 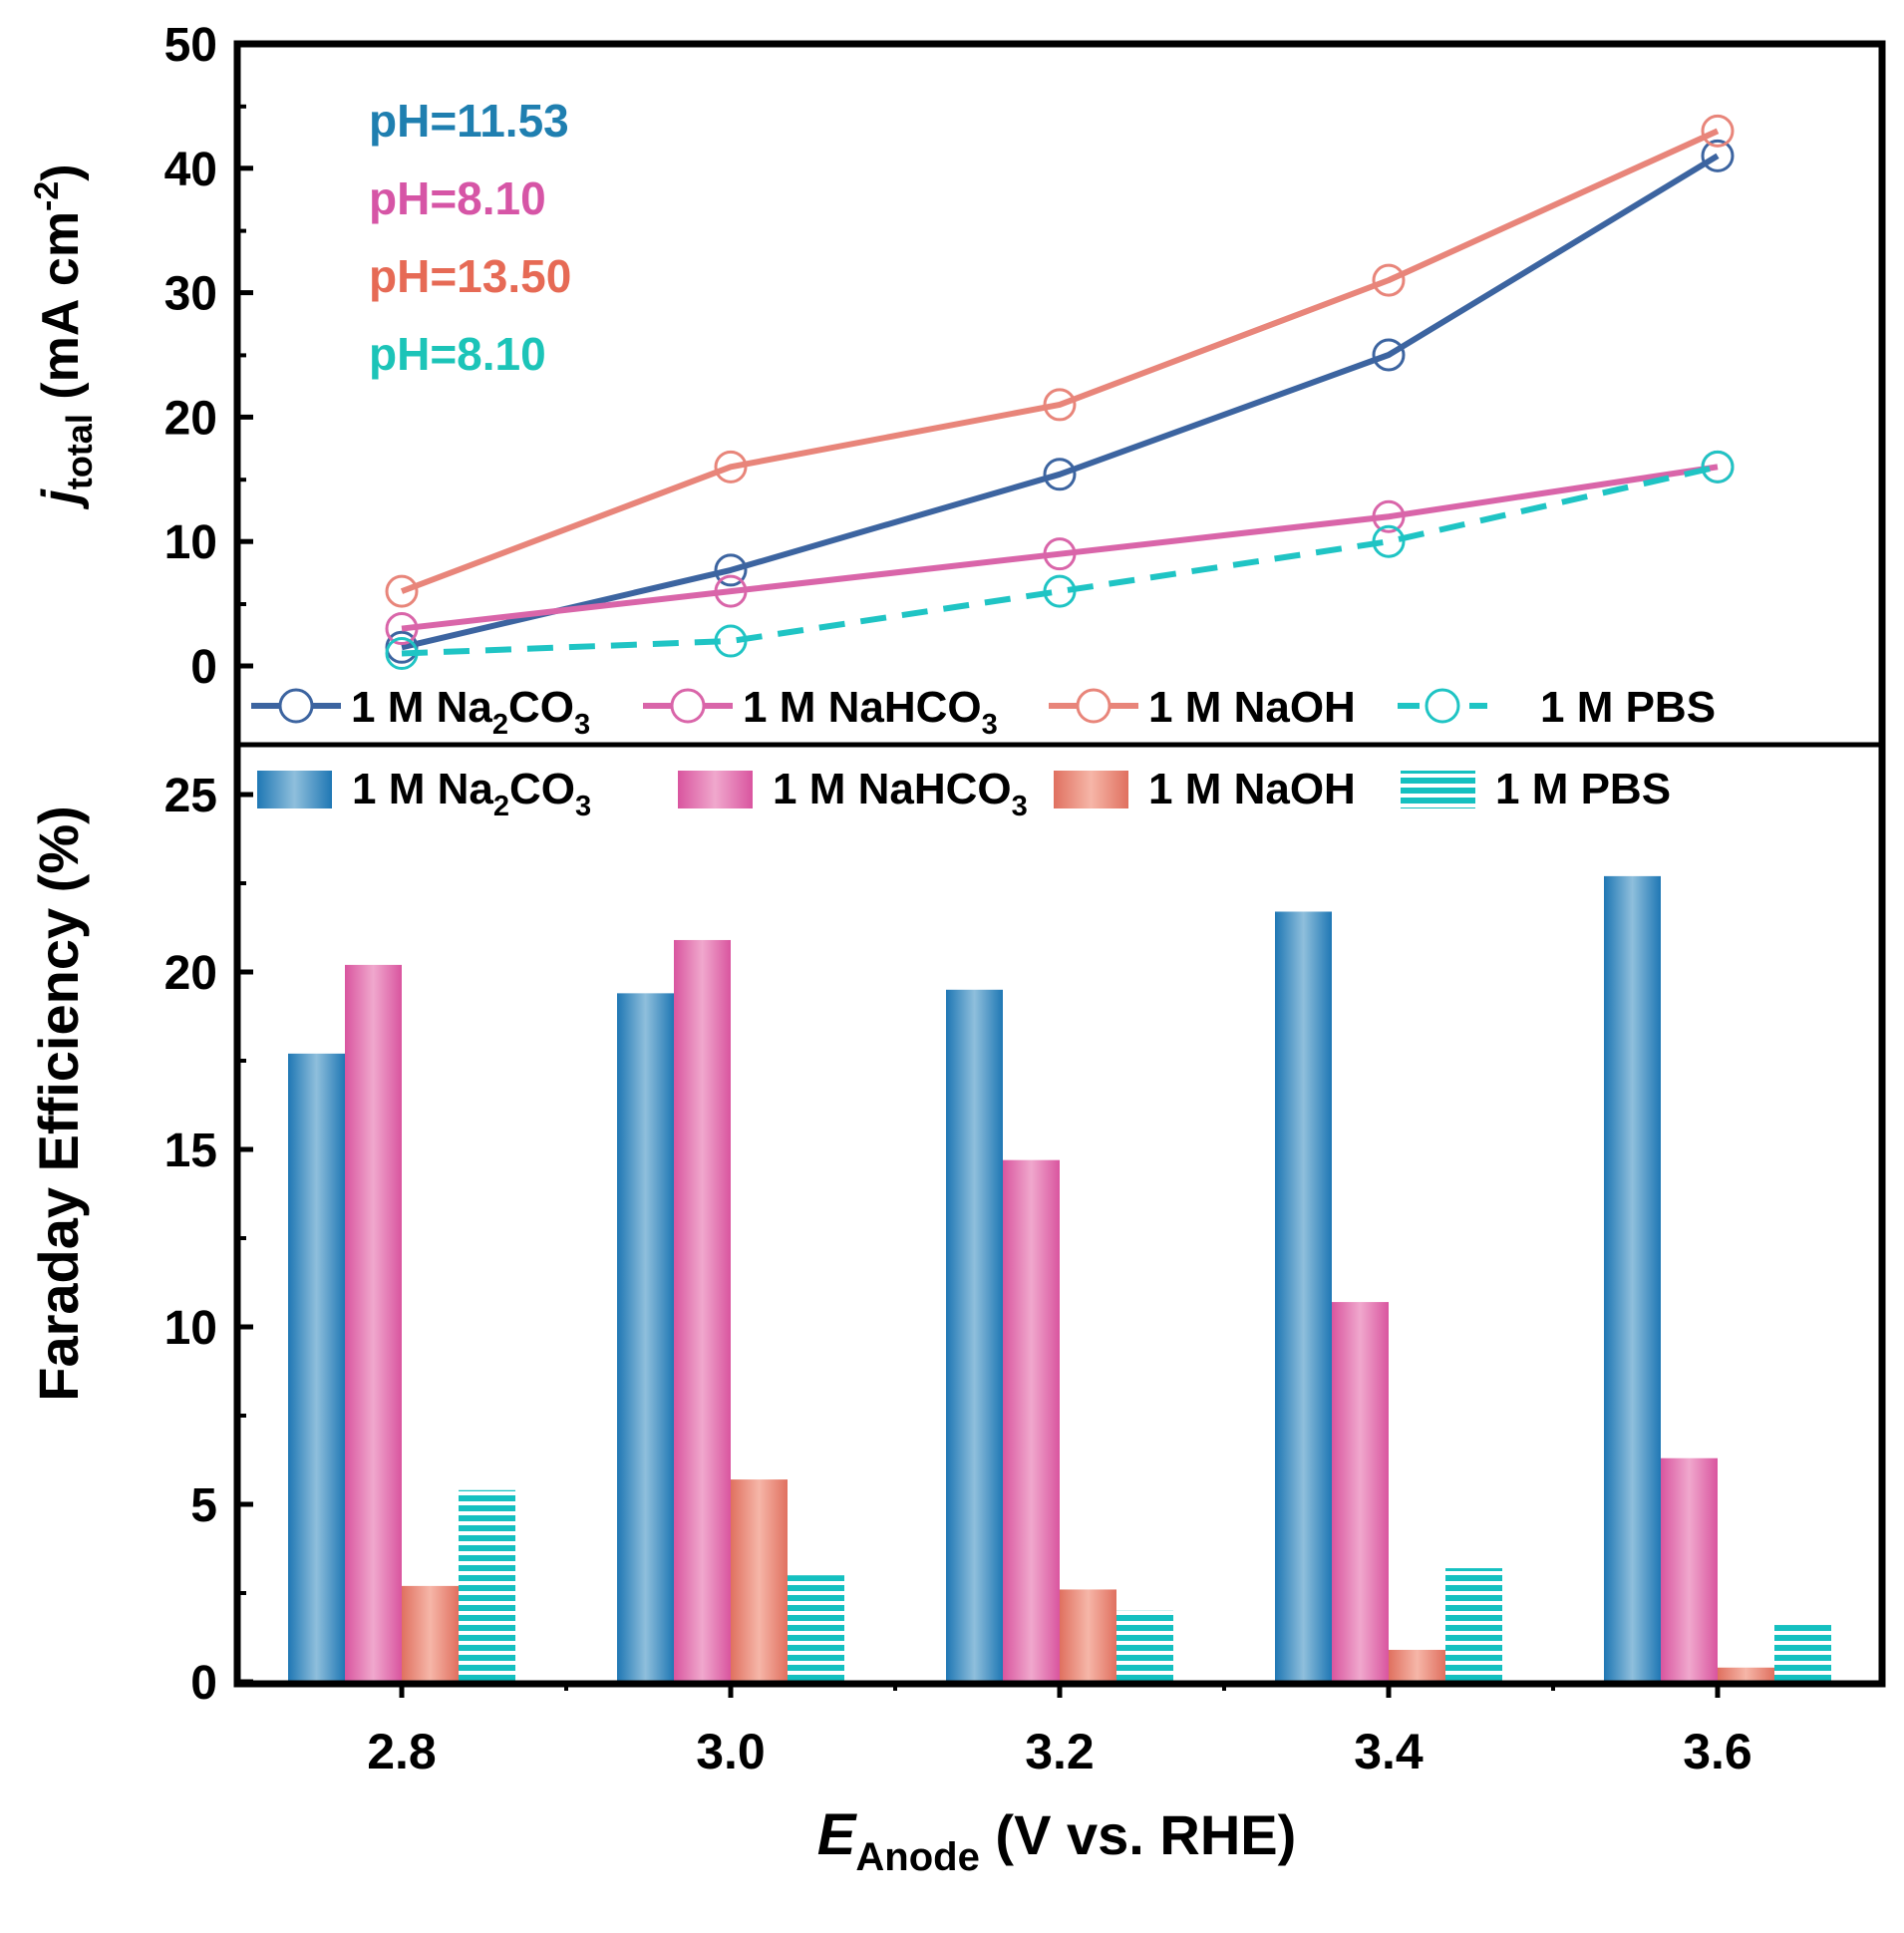 I want to click on bottom-y-tick-label: 10, so click(x=190, y=1328).